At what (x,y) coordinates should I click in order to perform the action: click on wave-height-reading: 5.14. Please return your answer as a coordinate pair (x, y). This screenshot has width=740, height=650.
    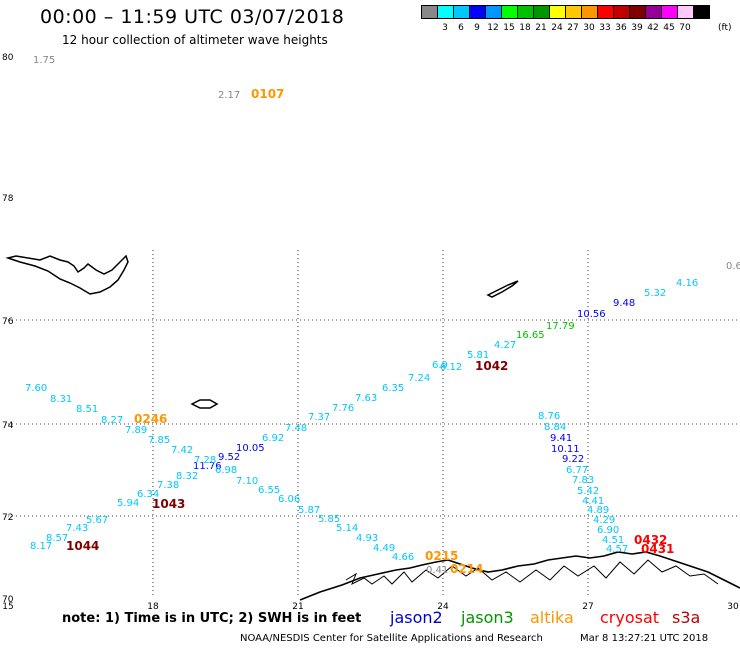
    Looking at the image, I should click on (347, 528).